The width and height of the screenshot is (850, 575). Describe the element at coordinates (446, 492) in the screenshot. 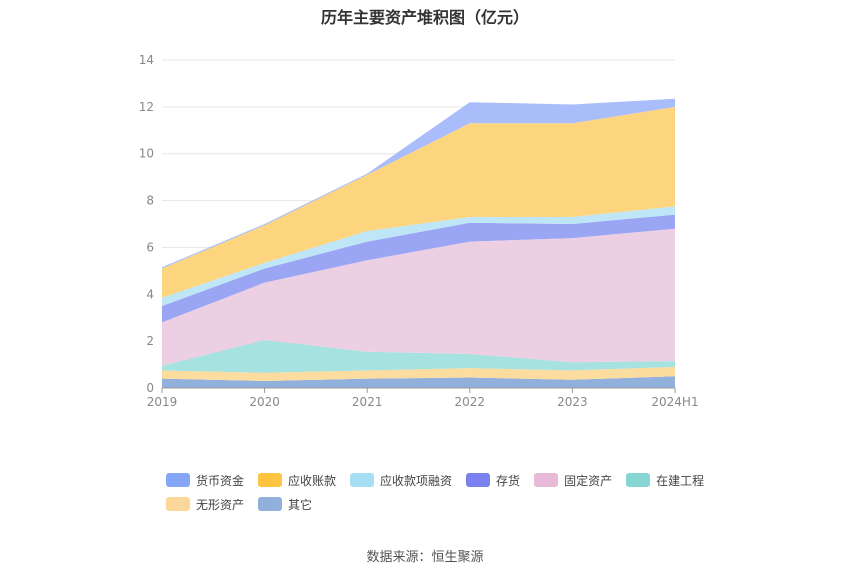

I see `chart-legend: 货币资金 应收账款 应收款项融资 存货 固定资产 在建工程无形资产 其它` at that location.